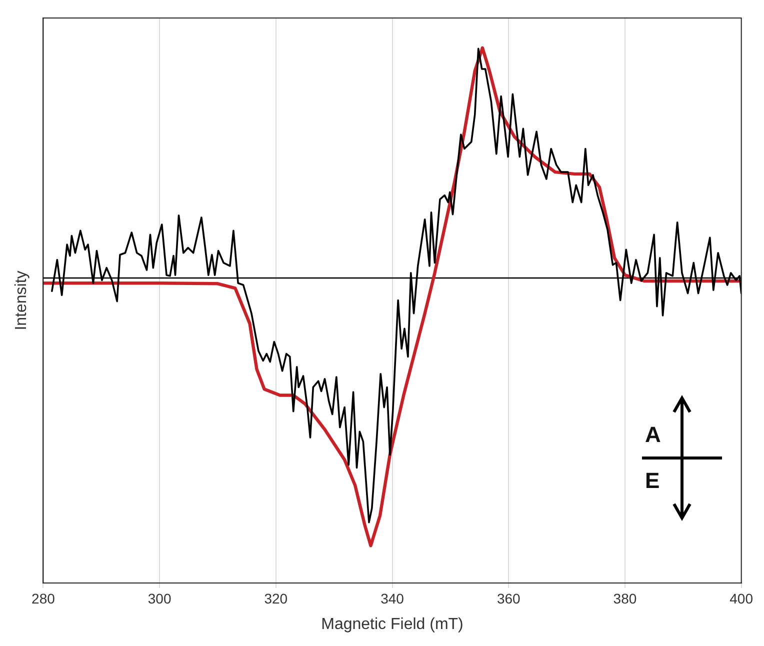 This screenshot has width=764, height=646. I want to click on x-tick-label: 380, so click(625, 598).